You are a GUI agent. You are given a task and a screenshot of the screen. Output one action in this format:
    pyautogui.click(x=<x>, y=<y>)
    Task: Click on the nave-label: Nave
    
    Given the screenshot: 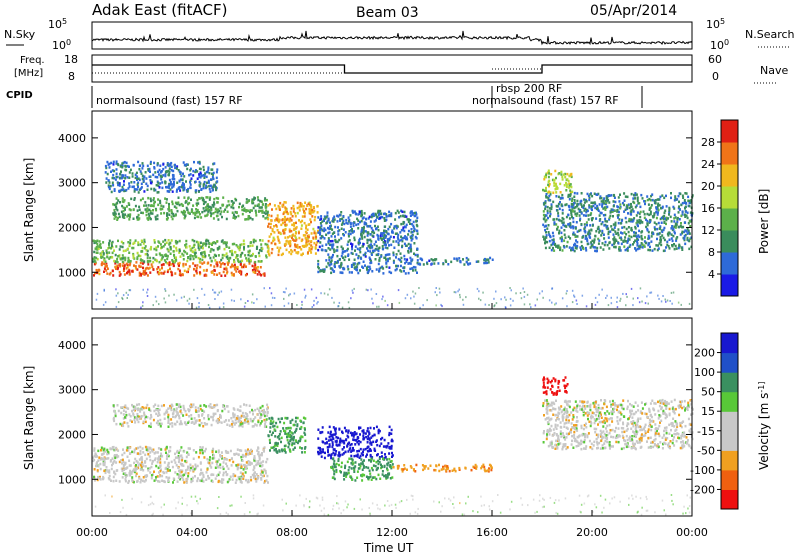 What is the action you would take?
    pyautogui.click(x=774, y=70)
    